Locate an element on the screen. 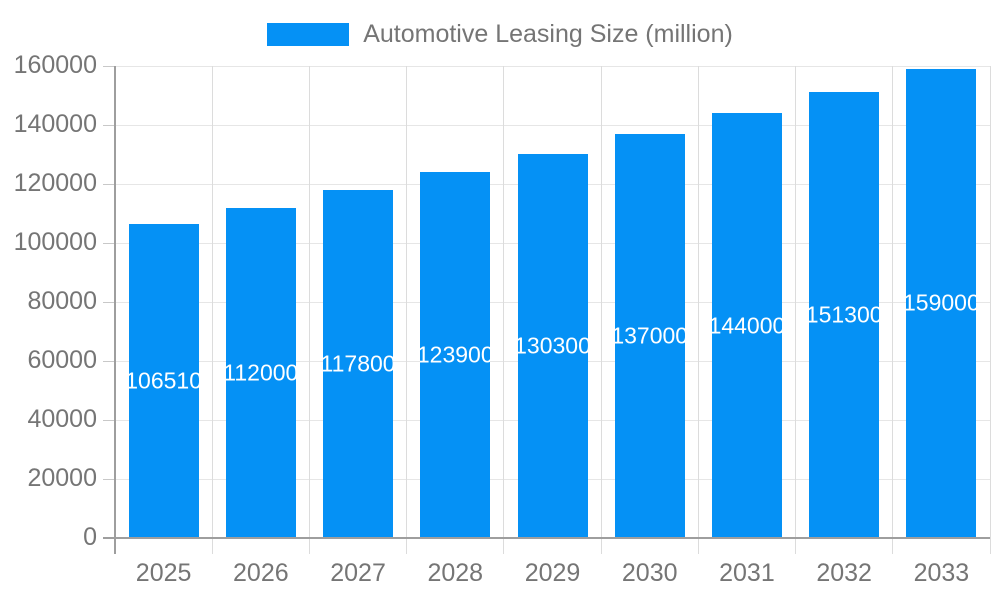 The height and width of the screenshot is (600, 1000). bar: 151300 is located at coordinates (844, 314).